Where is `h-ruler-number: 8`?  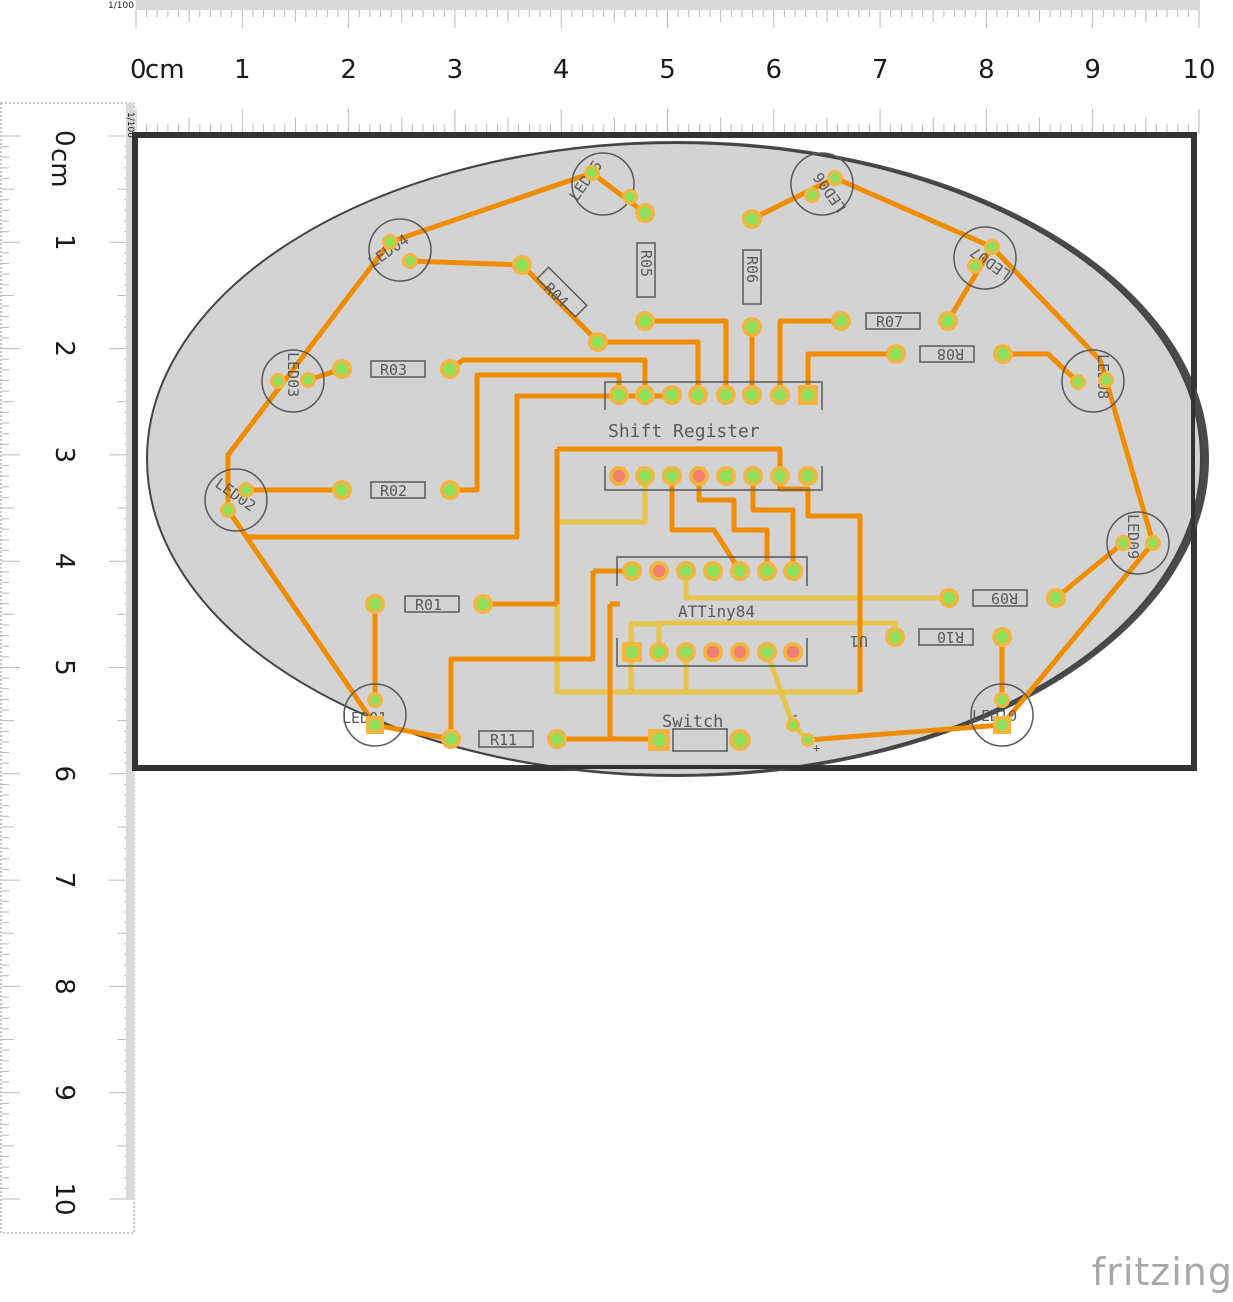
h-ruler-number: 8 is located at coordinates (986, 70).